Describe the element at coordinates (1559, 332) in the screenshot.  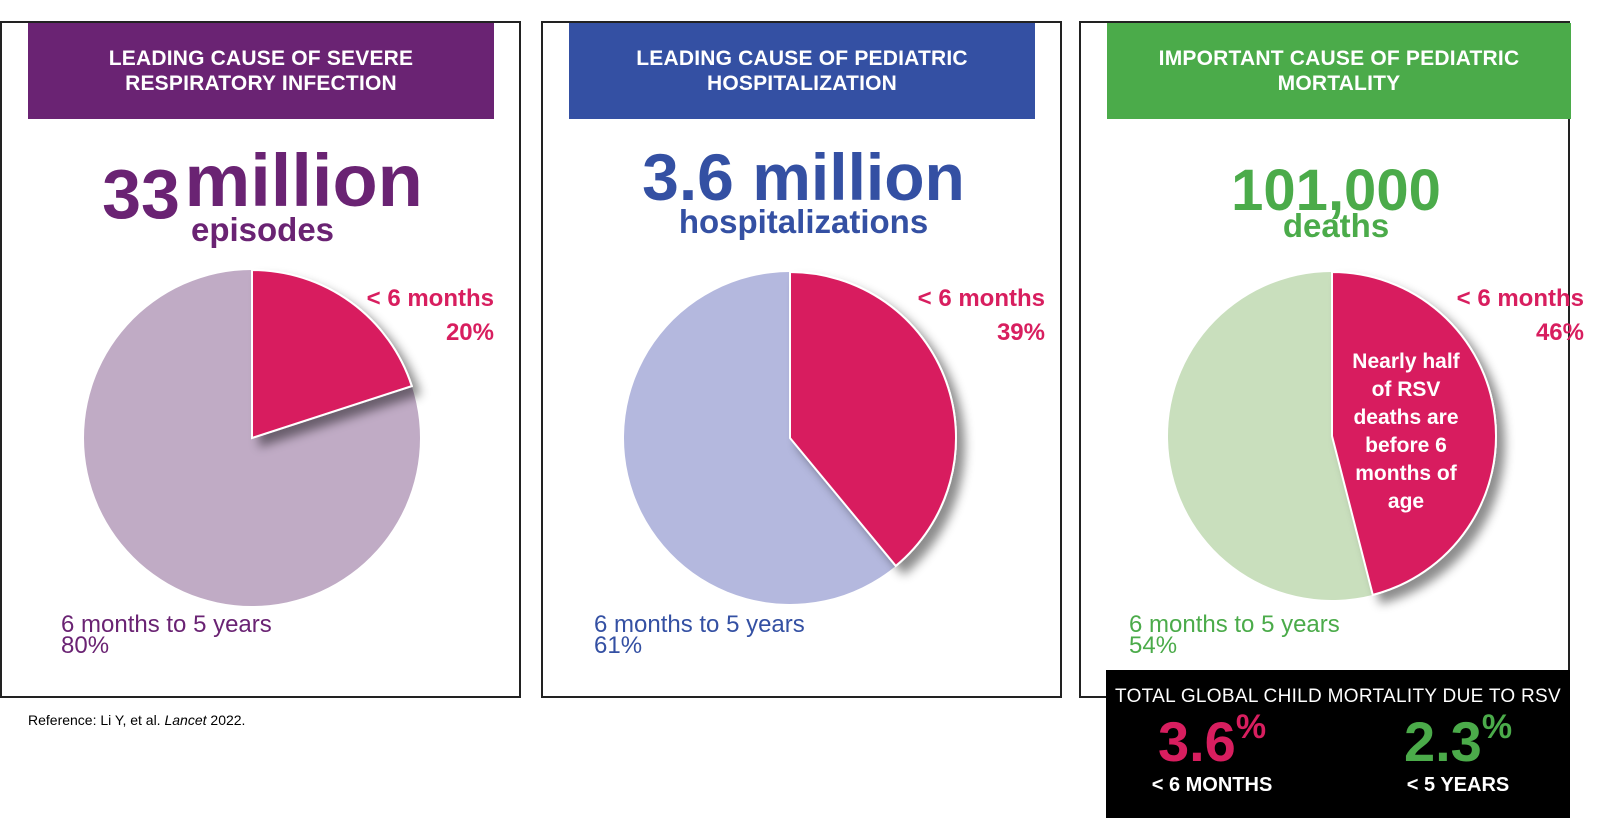
I see `label-under-6-months-value: 46%` at that location.